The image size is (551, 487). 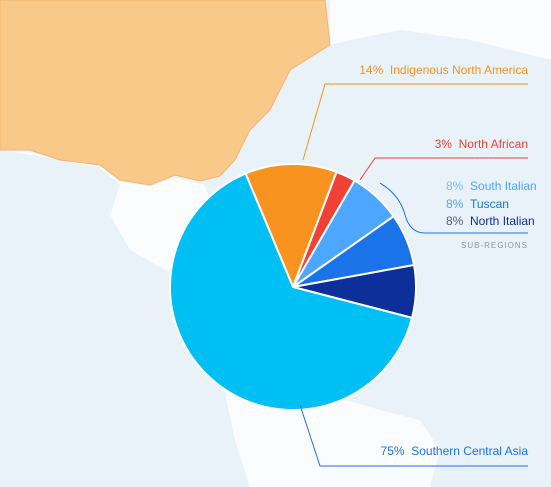 I want to click on slice-name: Tuscan, so click(x=489, y=204).